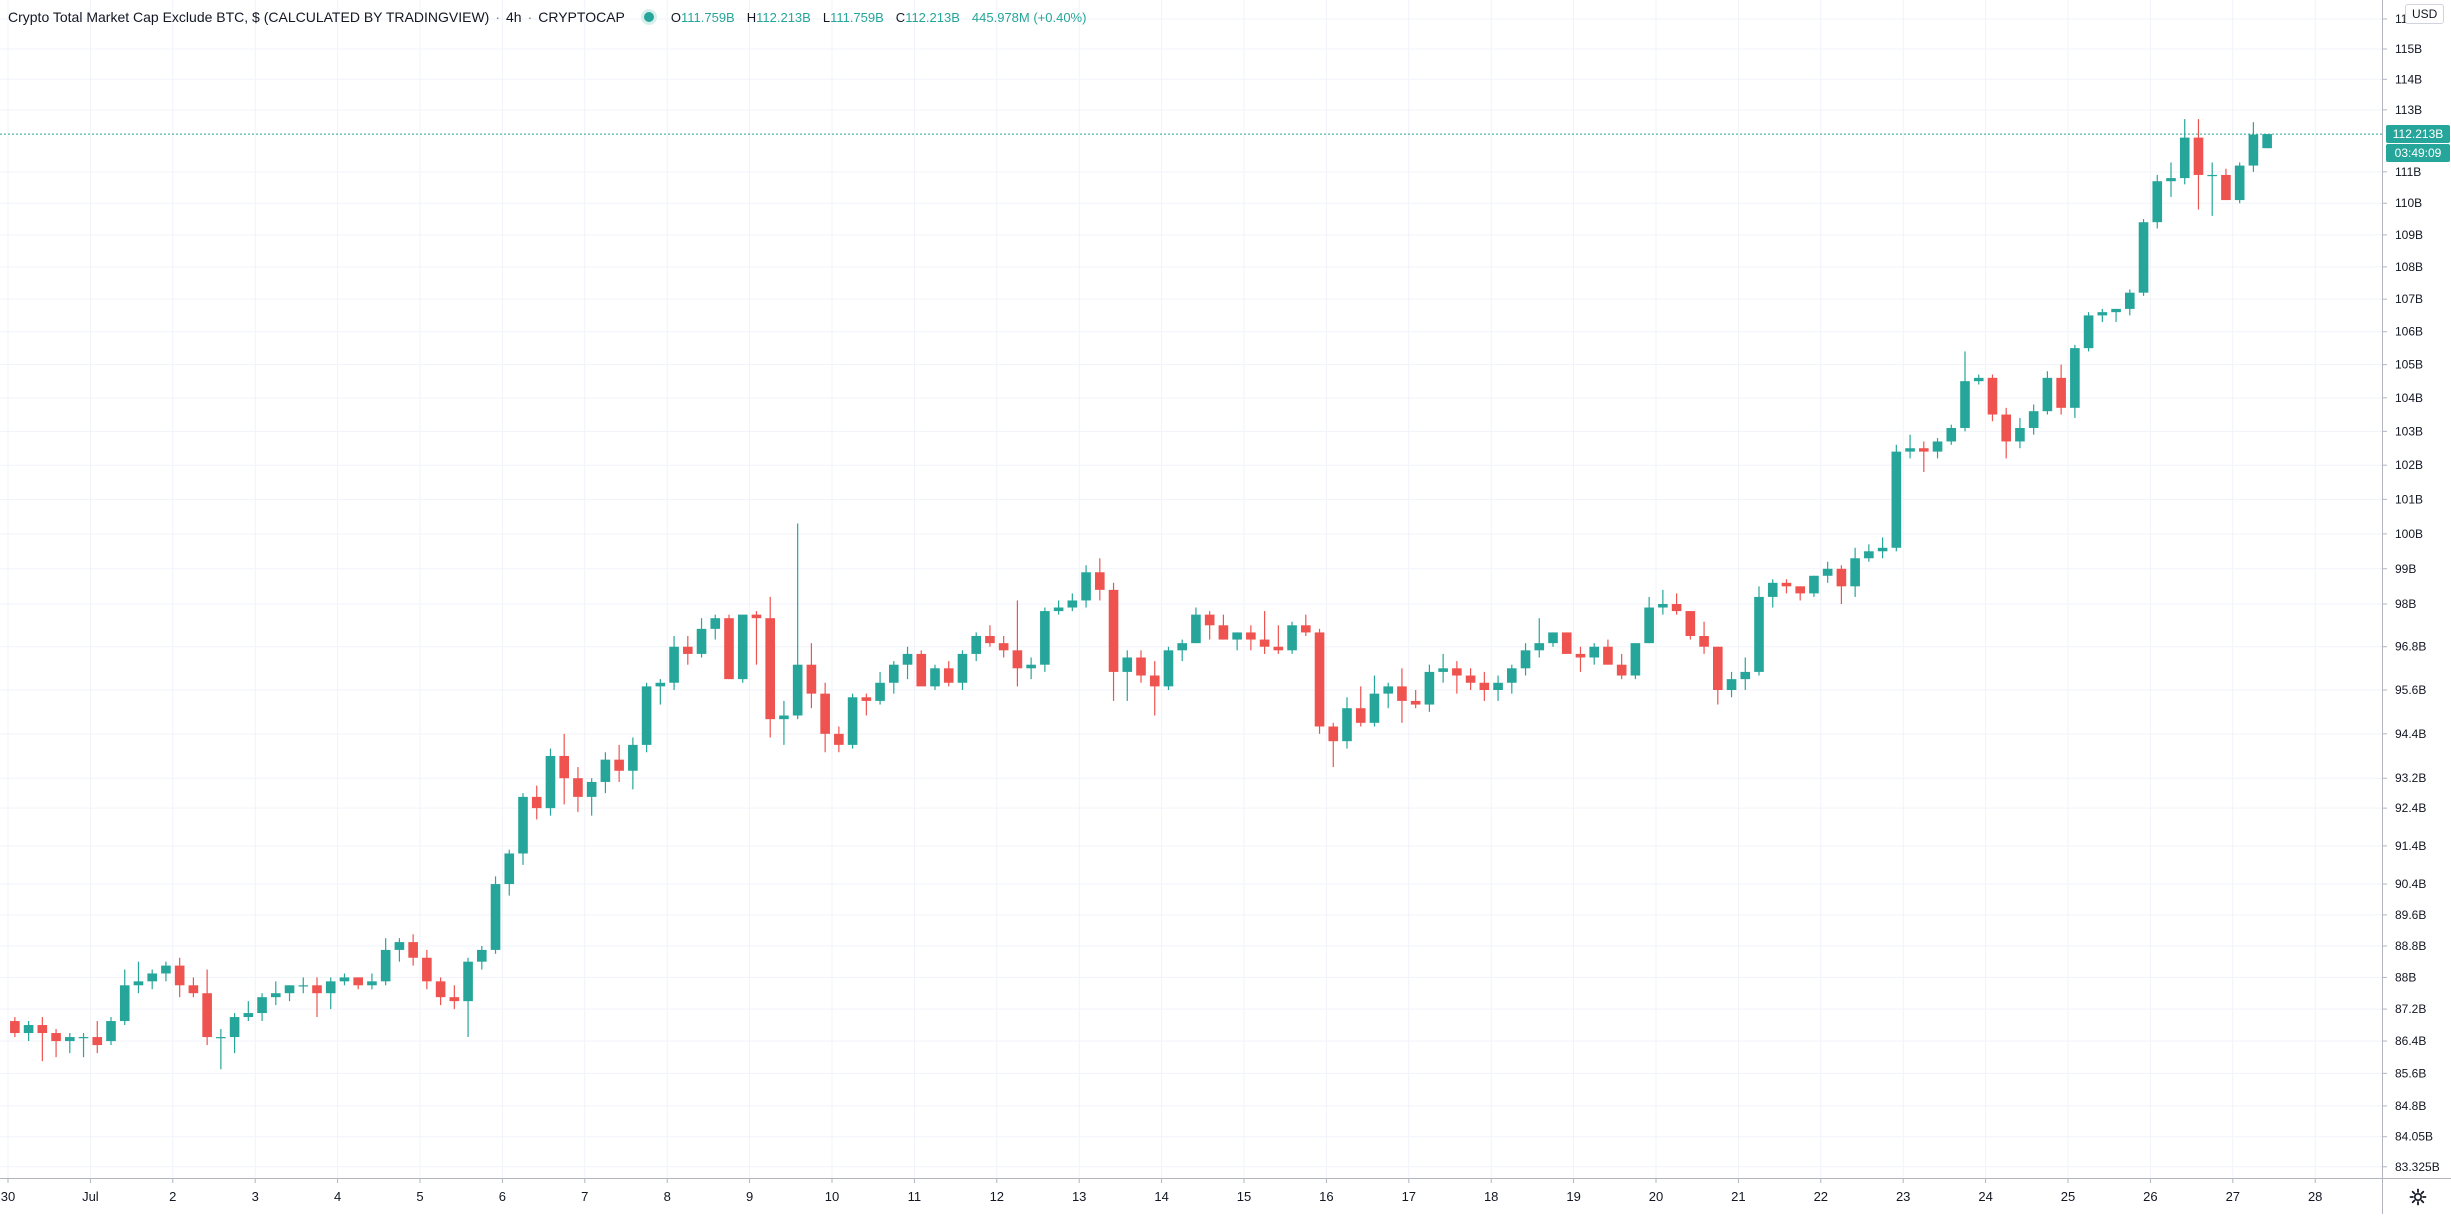 This screenshot has width=2451, height=1219. I want to click on close-label: C, so click(900, 17).